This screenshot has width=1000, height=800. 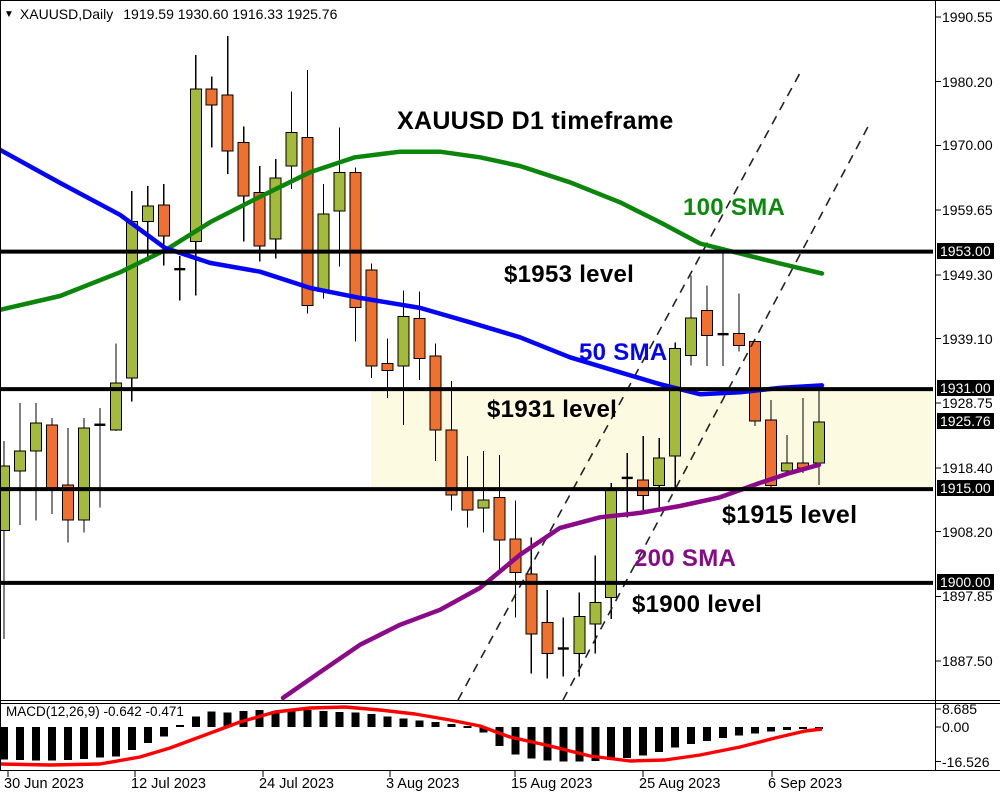 I want to click on level-1931-label: $1931 level, so click(x=552, y=409).